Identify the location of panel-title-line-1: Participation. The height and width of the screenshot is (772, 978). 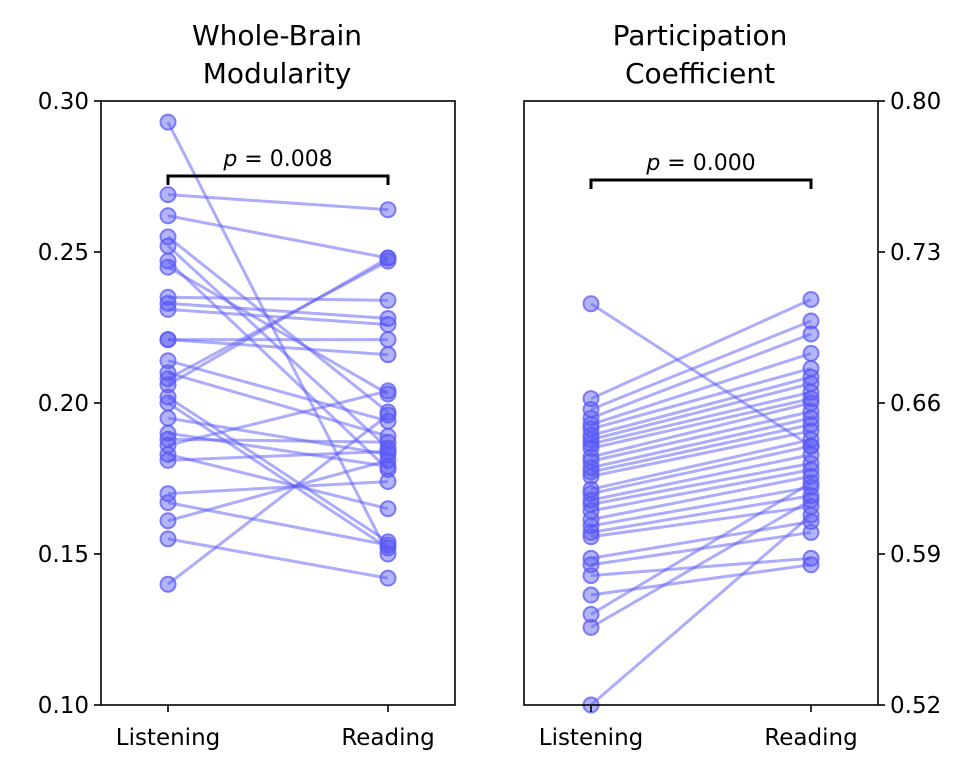
(700, 35).